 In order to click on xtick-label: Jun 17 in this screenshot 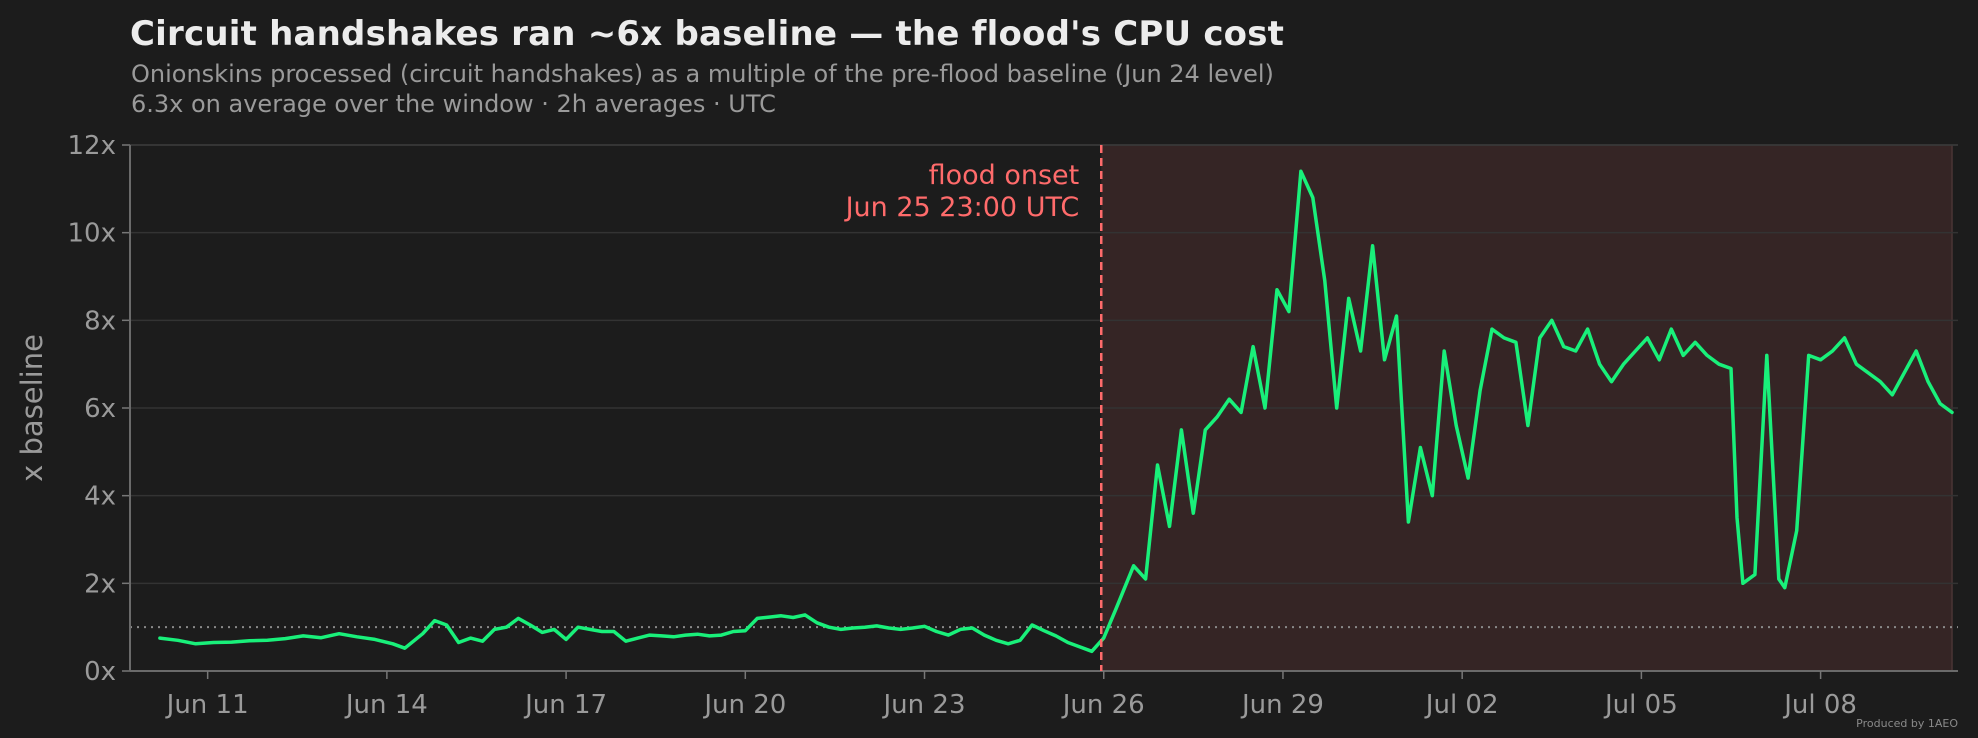, I will do `click(565, 705)`.